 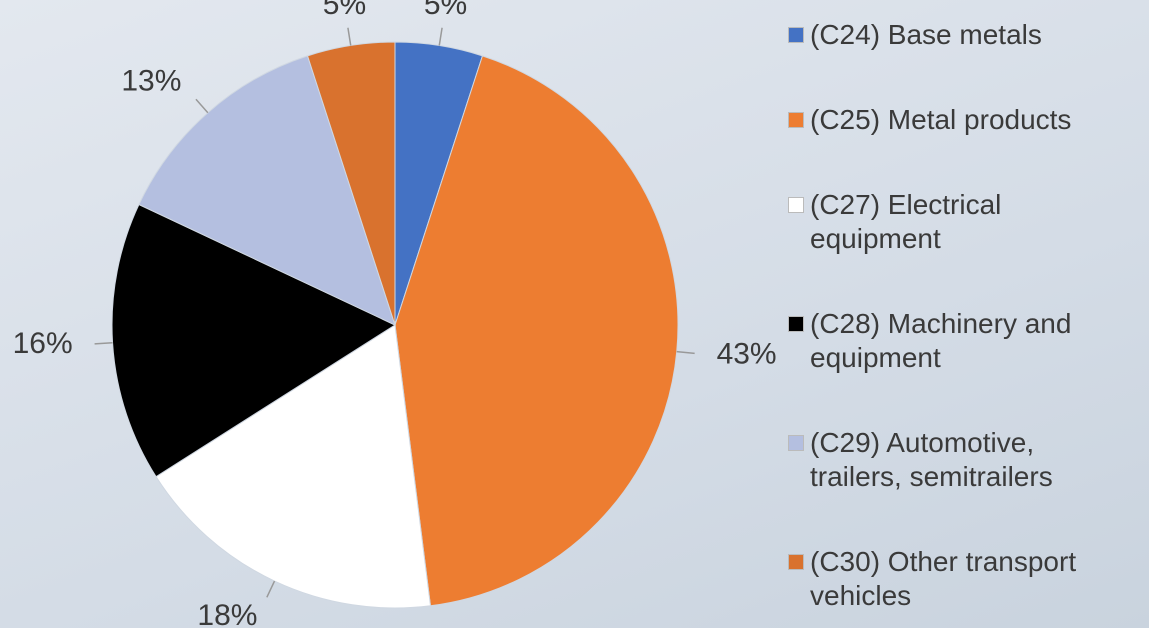 What do you see at coordinates (906, 221) in the screenshot?
I see `legend-label: (C27) Electrical equipment` at bounding box center [906, 221].